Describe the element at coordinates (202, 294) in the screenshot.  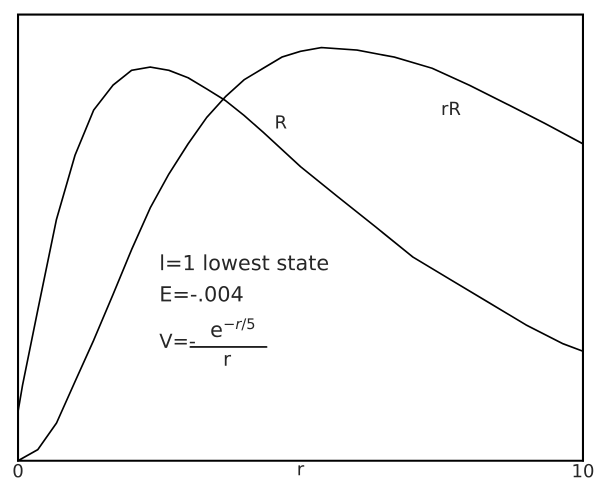
I see `annotation: E=-.004` at that location.